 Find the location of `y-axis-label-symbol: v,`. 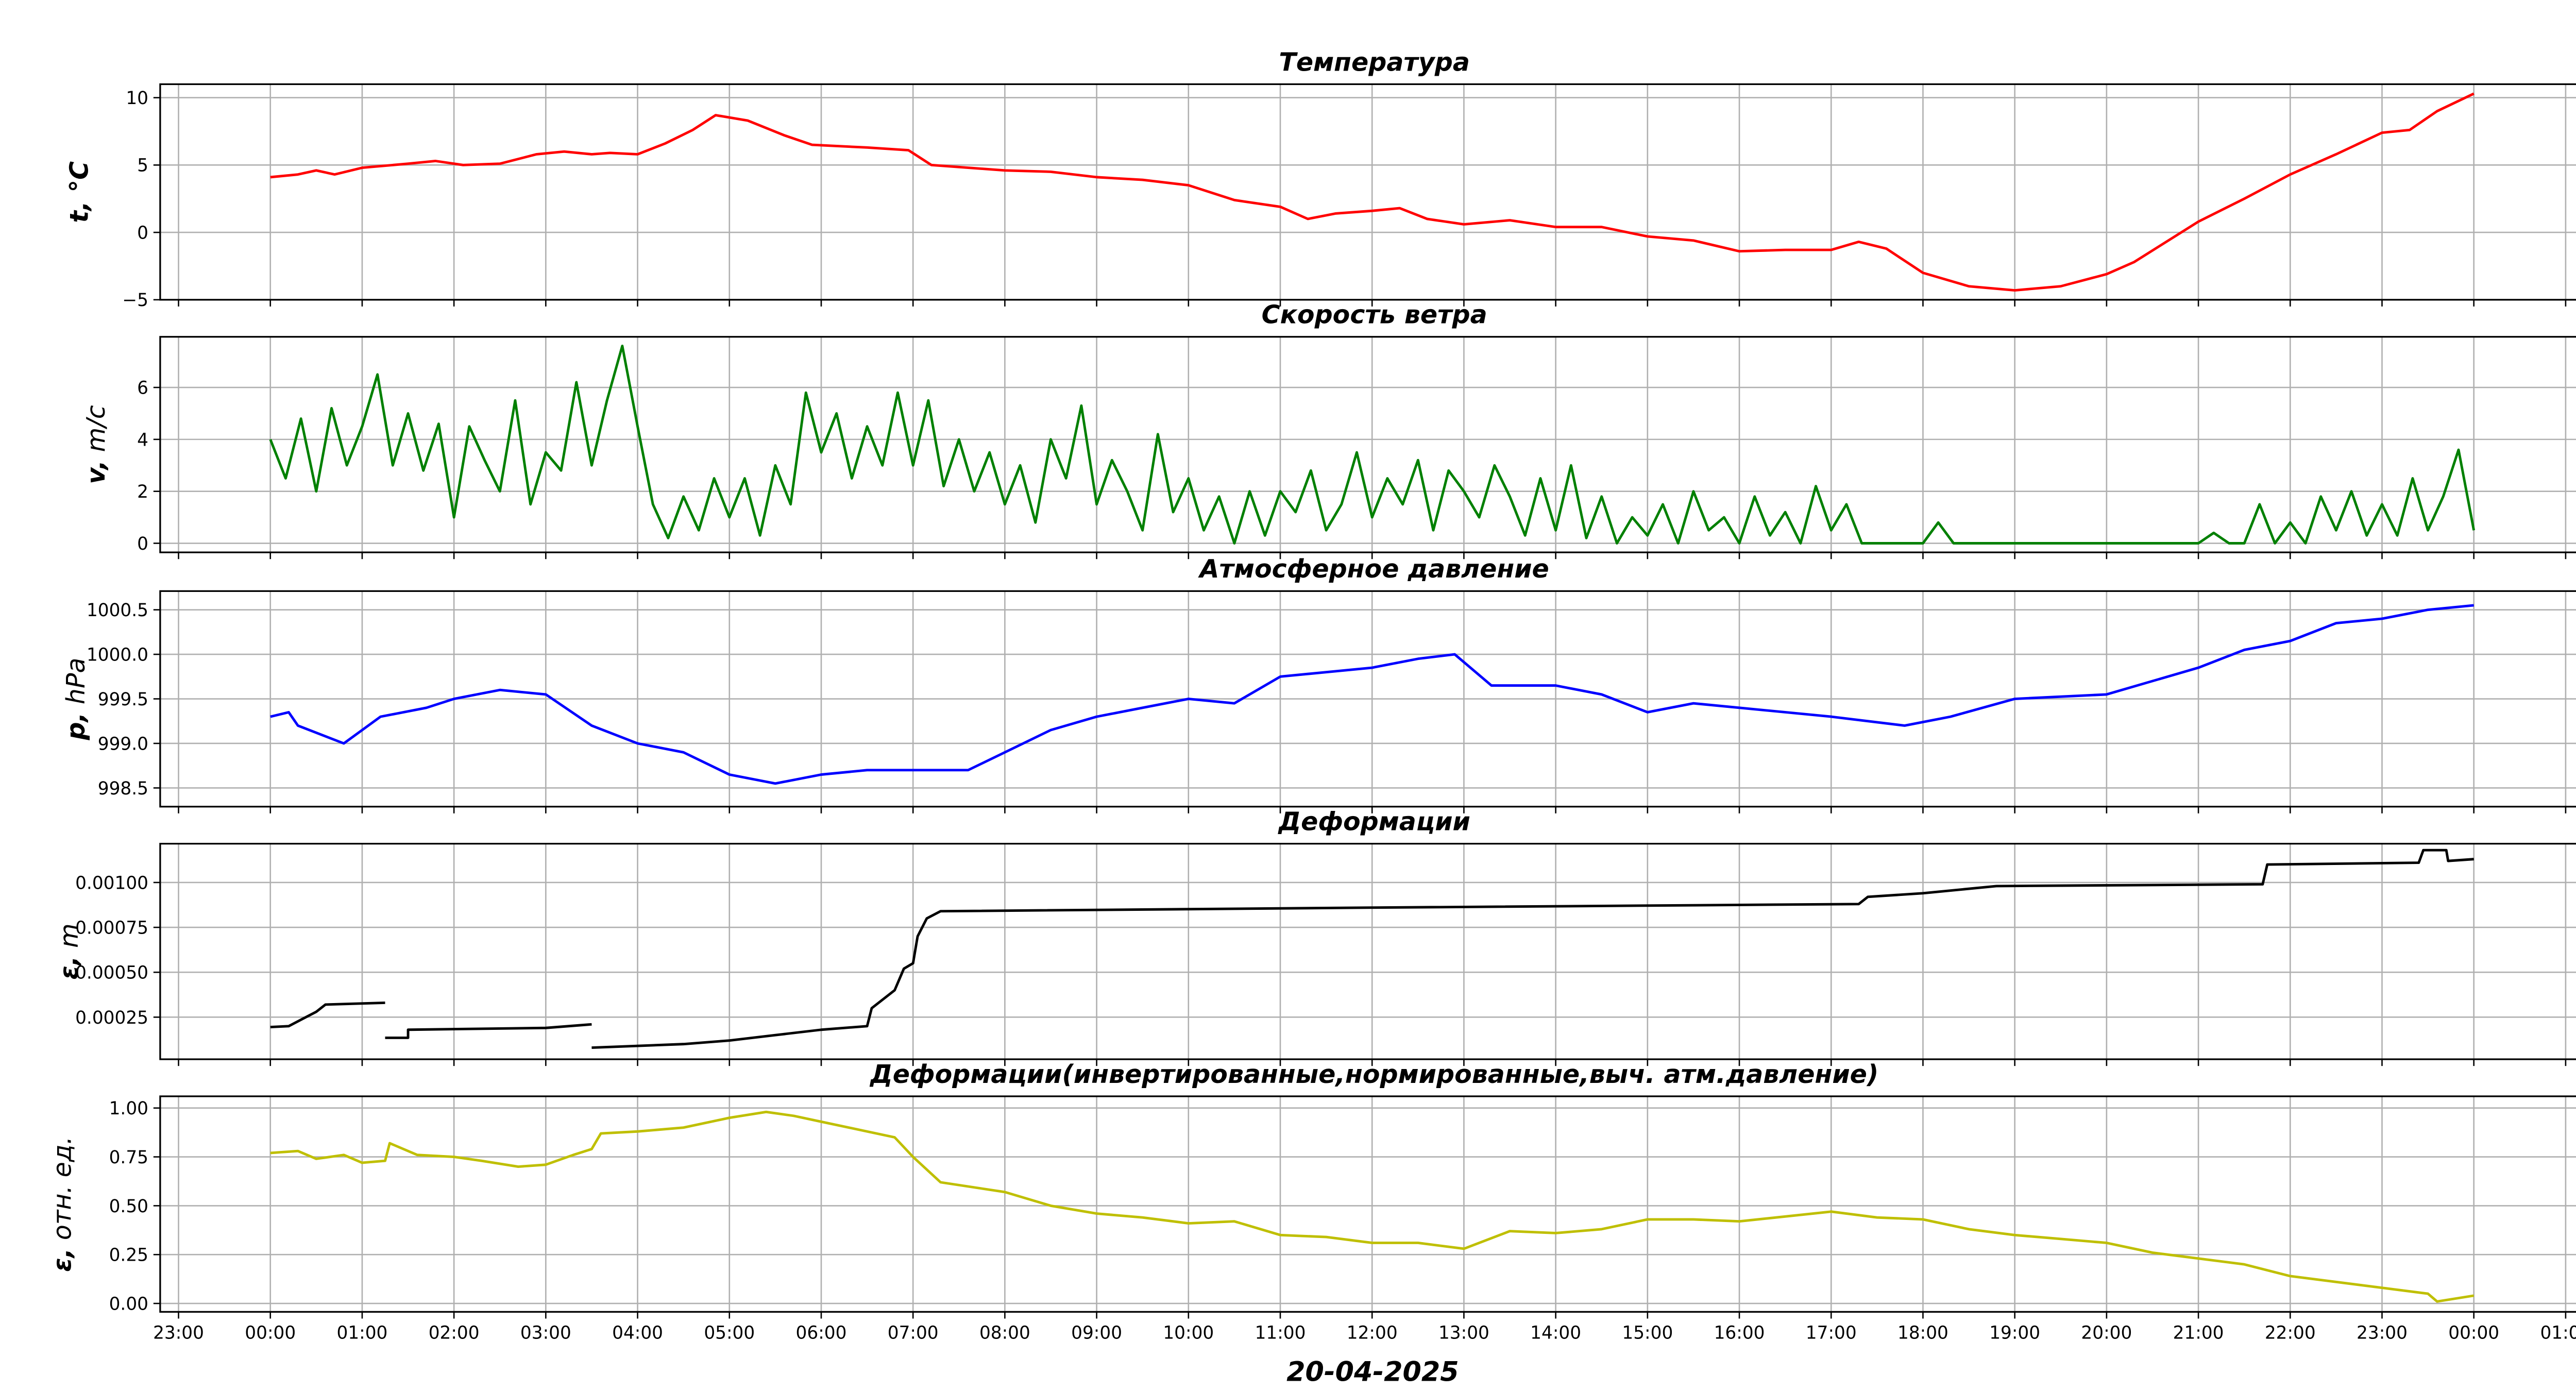

y-axis-label-symbol: v, is located at coordinates (96, 472).